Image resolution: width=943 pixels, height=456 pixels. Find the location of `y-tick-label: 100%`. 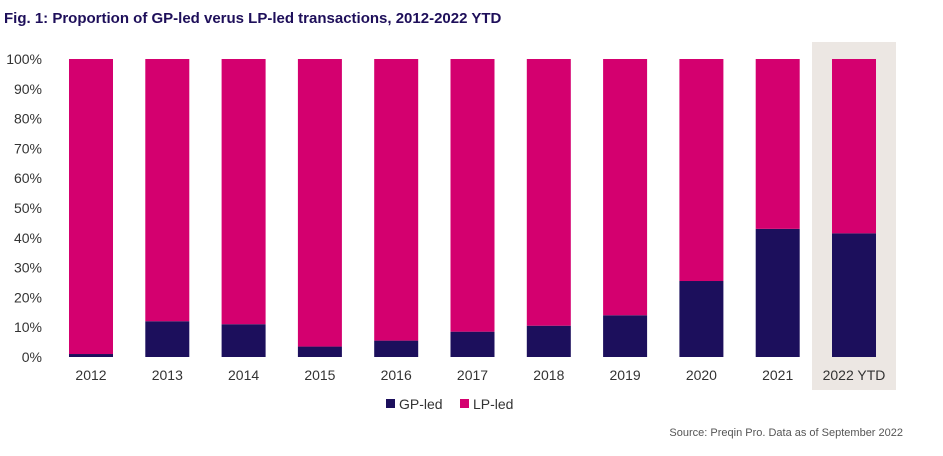

y-tick-label: 100% is located at coordinates (24, 59).